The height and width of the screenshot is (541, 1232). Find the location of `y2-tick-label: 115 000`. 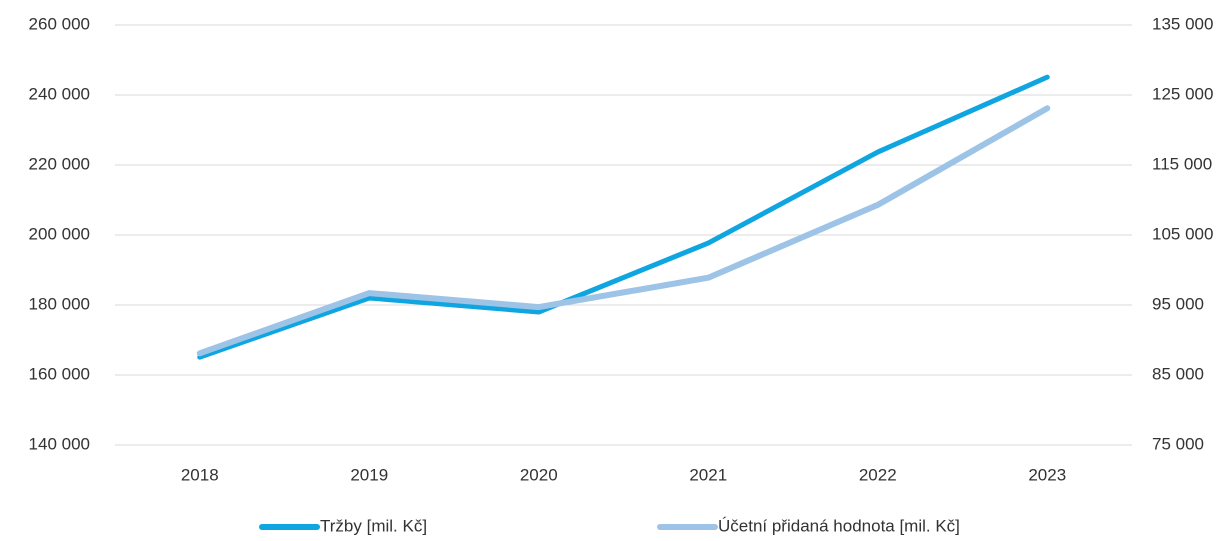

y2-tick-label: 115 000 is located at coordinates (1182, 163).